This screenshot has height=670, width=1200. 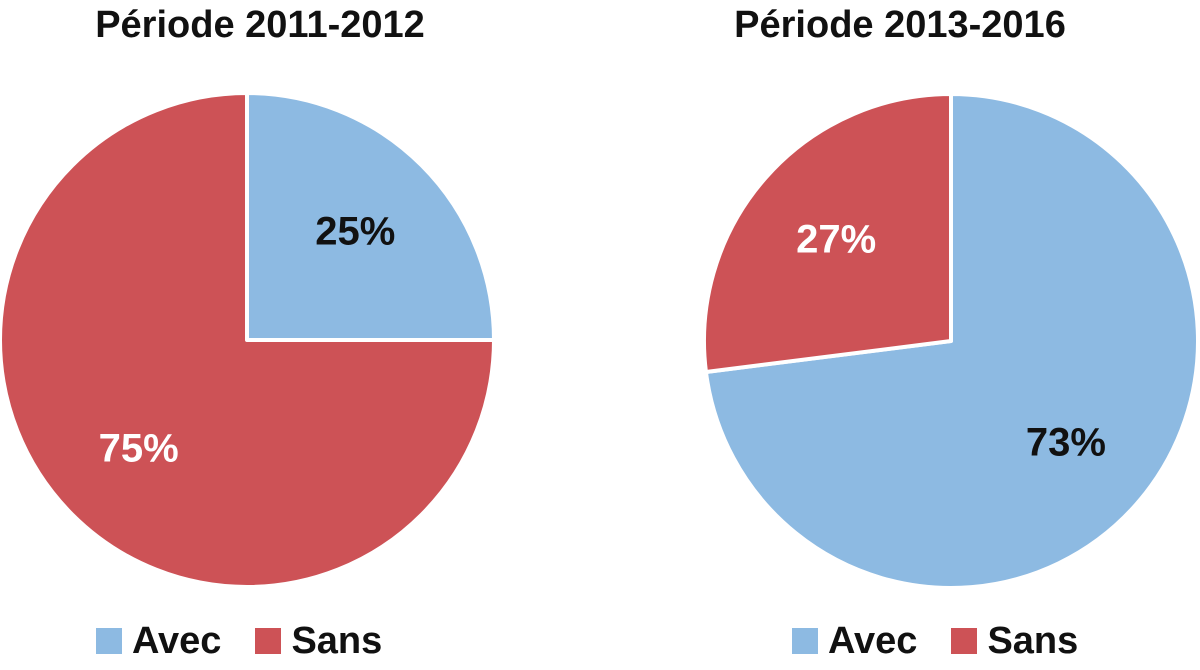 What do you see at coordinates (355, 232) in the screenshot?
I see `slice-label-avec: 25%` at bounding box center [355, 232].